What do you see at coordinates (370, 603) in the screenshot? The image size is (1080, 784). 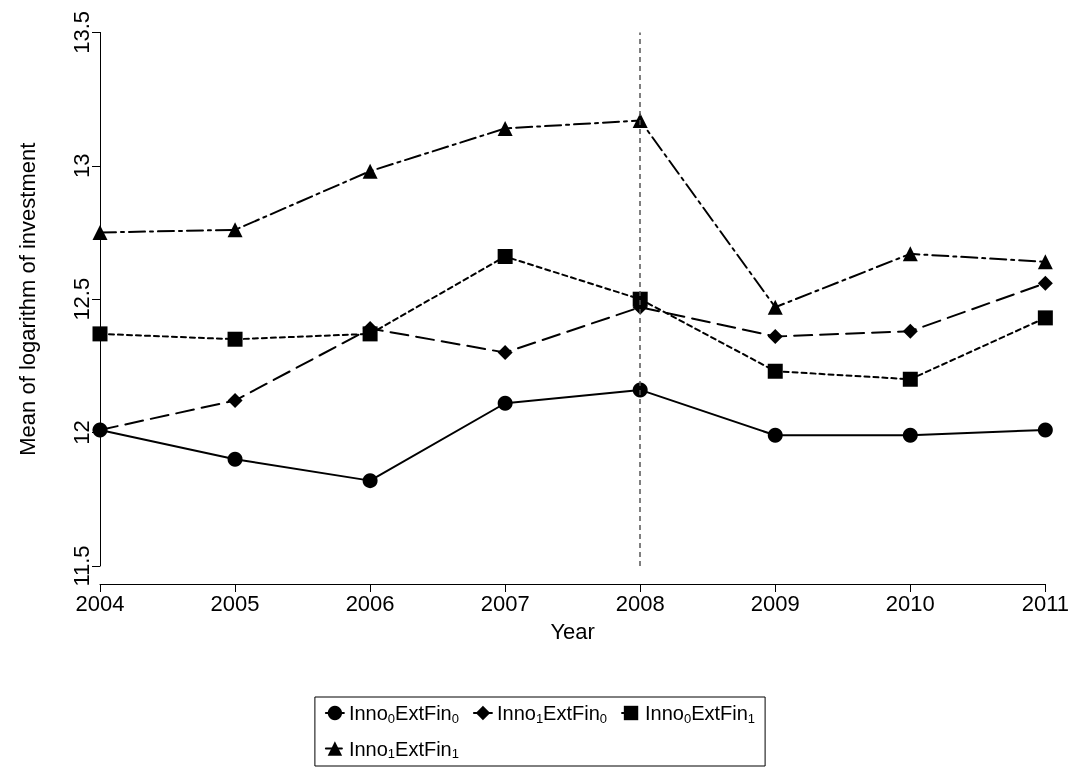 I see `x-tick-label: 2006` at bounding box center [370, 603].